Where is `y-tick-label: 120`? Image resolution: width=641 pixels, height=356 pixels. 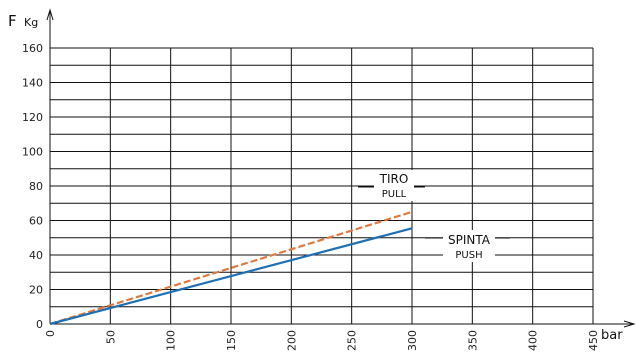
y-tick-label: 120 is located at coordinates (32, 117).